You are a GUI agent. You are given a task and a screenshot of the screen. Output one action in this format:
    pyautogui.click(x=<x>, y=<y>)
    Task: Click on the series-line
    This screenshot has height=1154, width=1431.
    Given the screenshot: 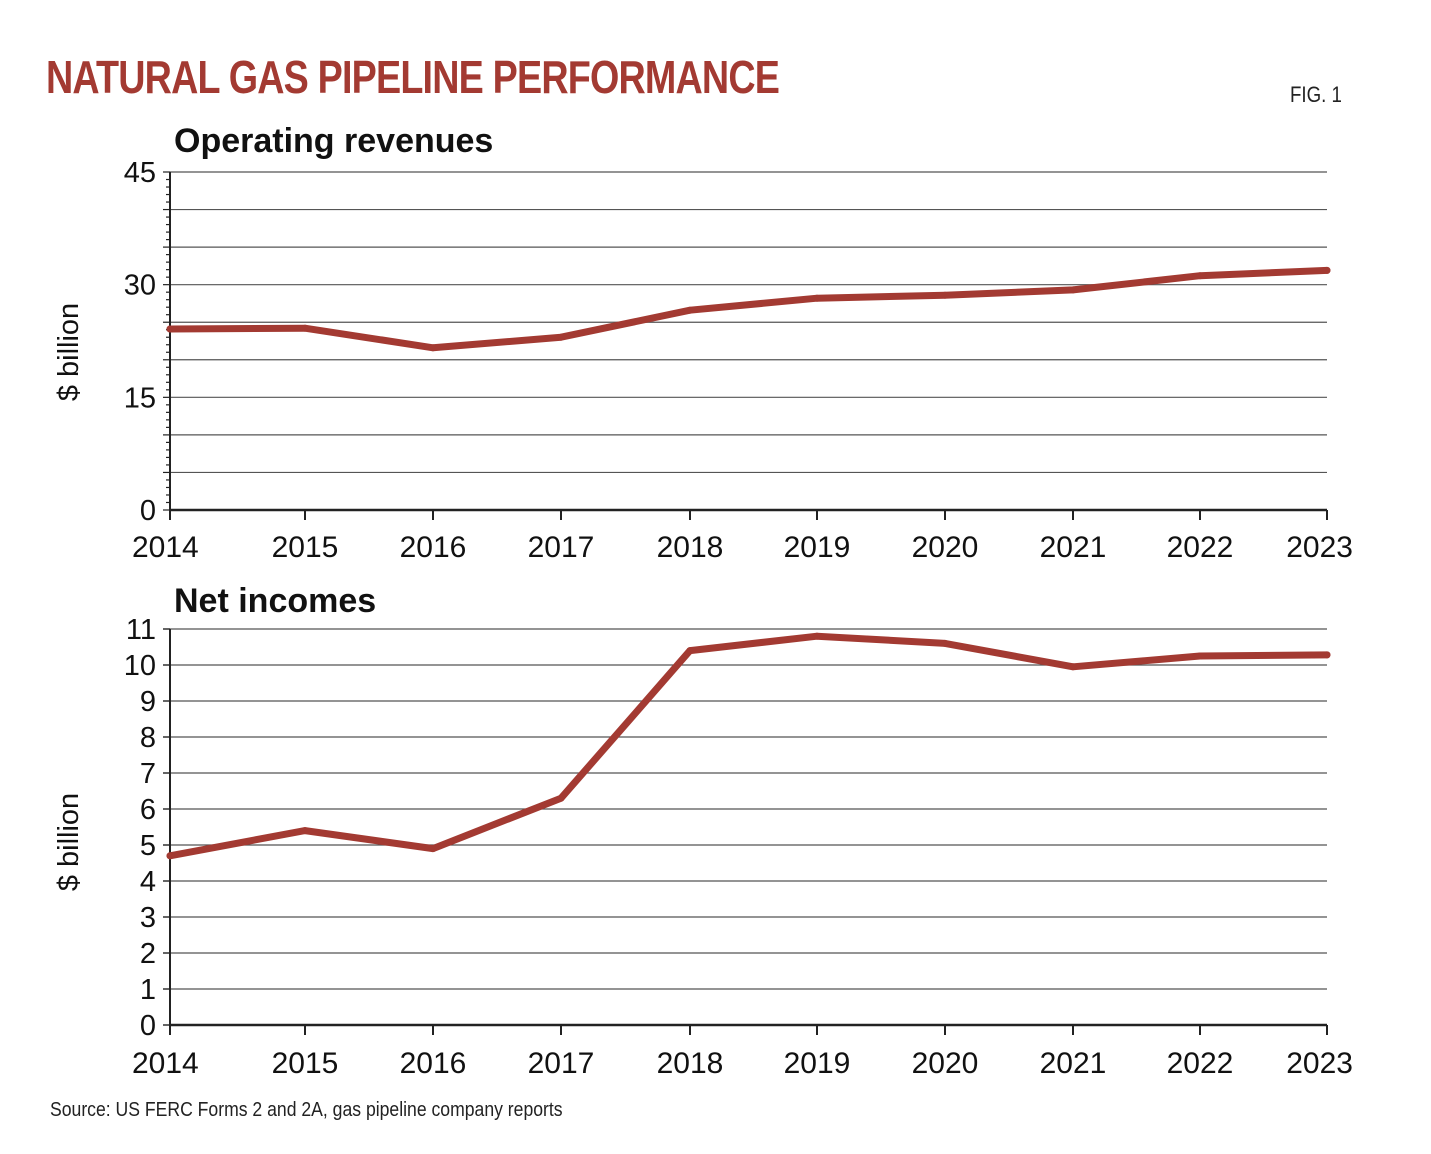 What is the action you would take?
    pyautogui.click(x=748, y=309)
    